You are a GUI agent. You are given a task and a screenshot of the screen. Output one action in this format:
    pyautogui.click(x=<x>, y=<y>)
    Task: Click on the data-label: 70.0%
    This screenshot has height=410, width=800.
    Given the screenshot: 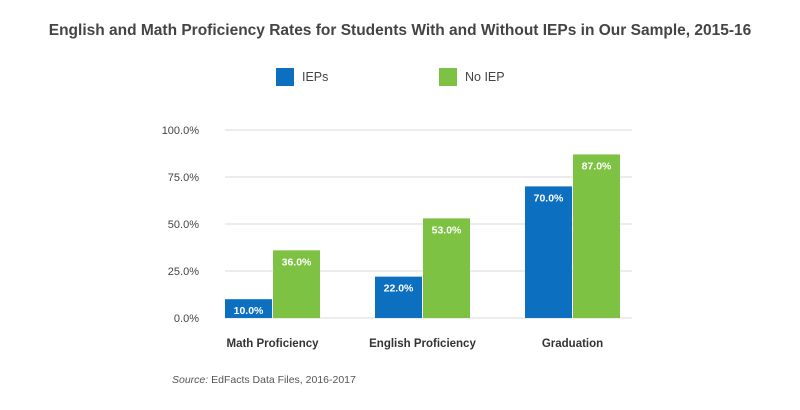 What is the action you would take?
    pyautogui.click(x=549, y=198)
    